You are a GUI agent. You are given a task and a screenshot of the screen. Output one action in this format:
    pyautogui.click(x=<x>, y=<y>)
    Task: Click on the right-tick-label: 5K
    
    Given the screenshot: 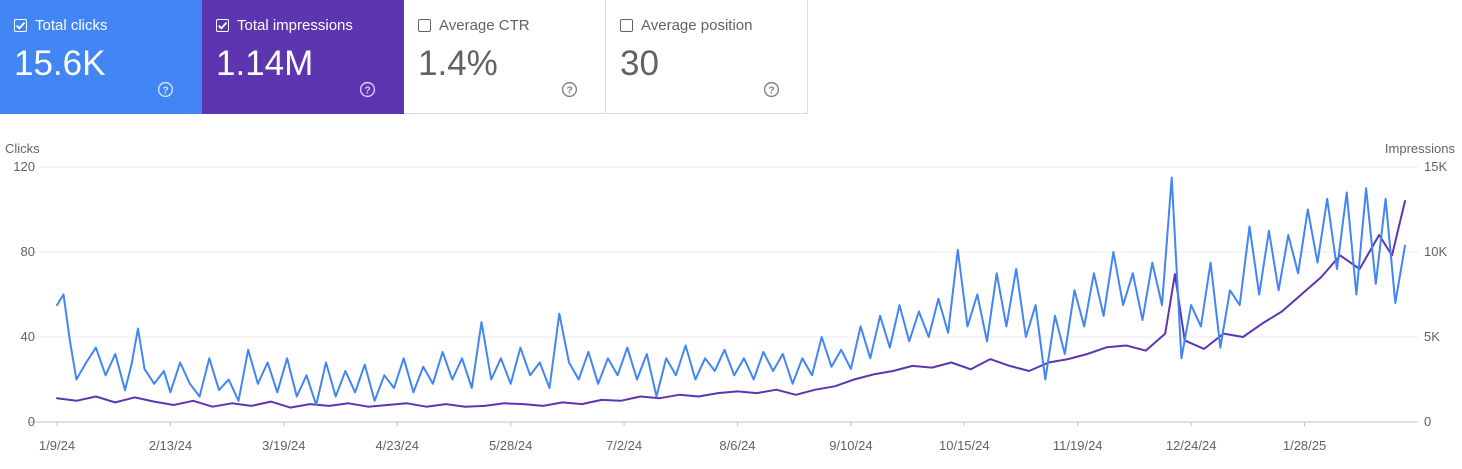 What is the action you would take?
    pyautogui.click(x=1432, y=336)
    